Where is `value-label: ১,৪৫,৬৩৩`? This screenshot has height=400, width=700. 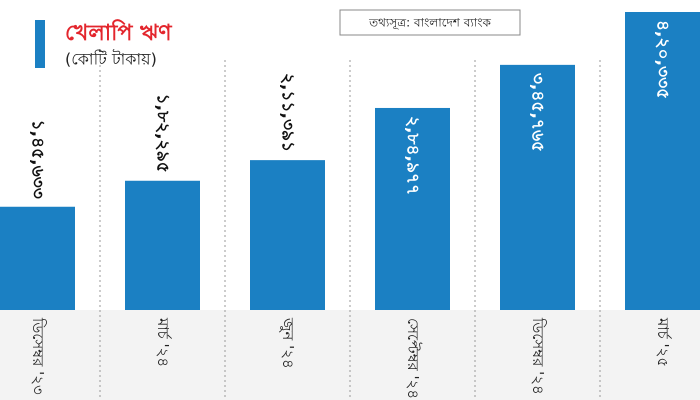
value-label: ১,৪৫,৬৩৩ is located at coordinates (38, 159).